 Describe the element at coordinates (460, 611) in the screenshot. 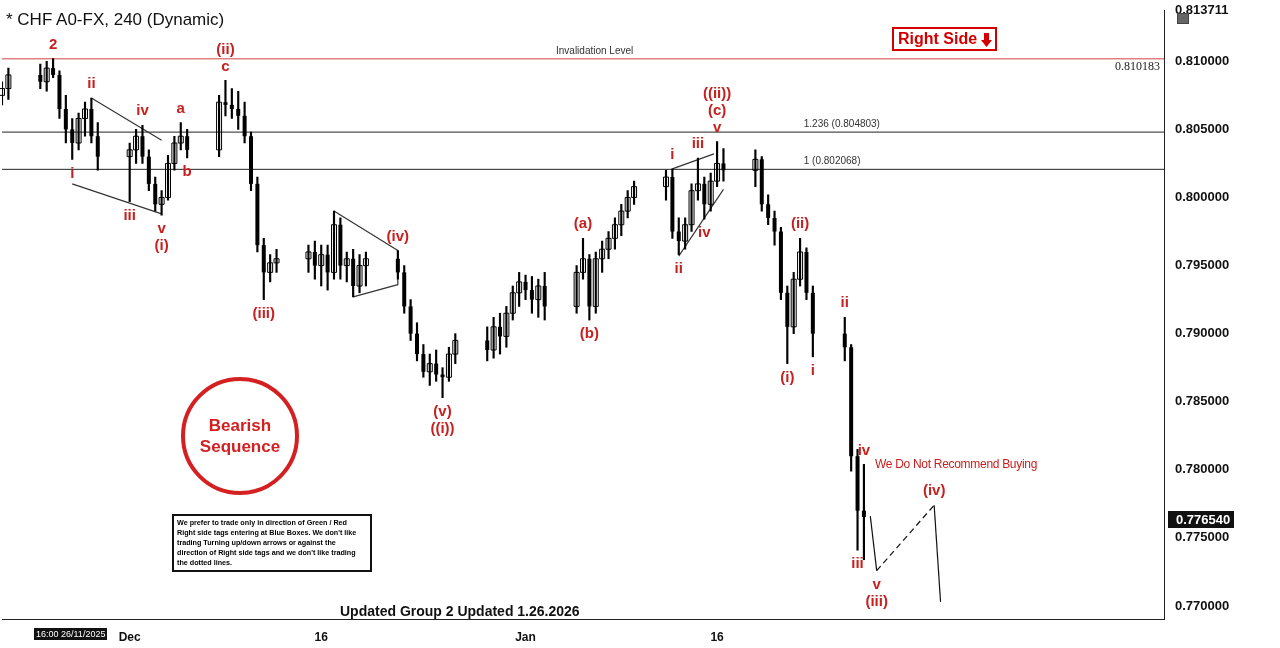

I see `annotation: Updated Group 2 Updated 1.26.2026` at that location.